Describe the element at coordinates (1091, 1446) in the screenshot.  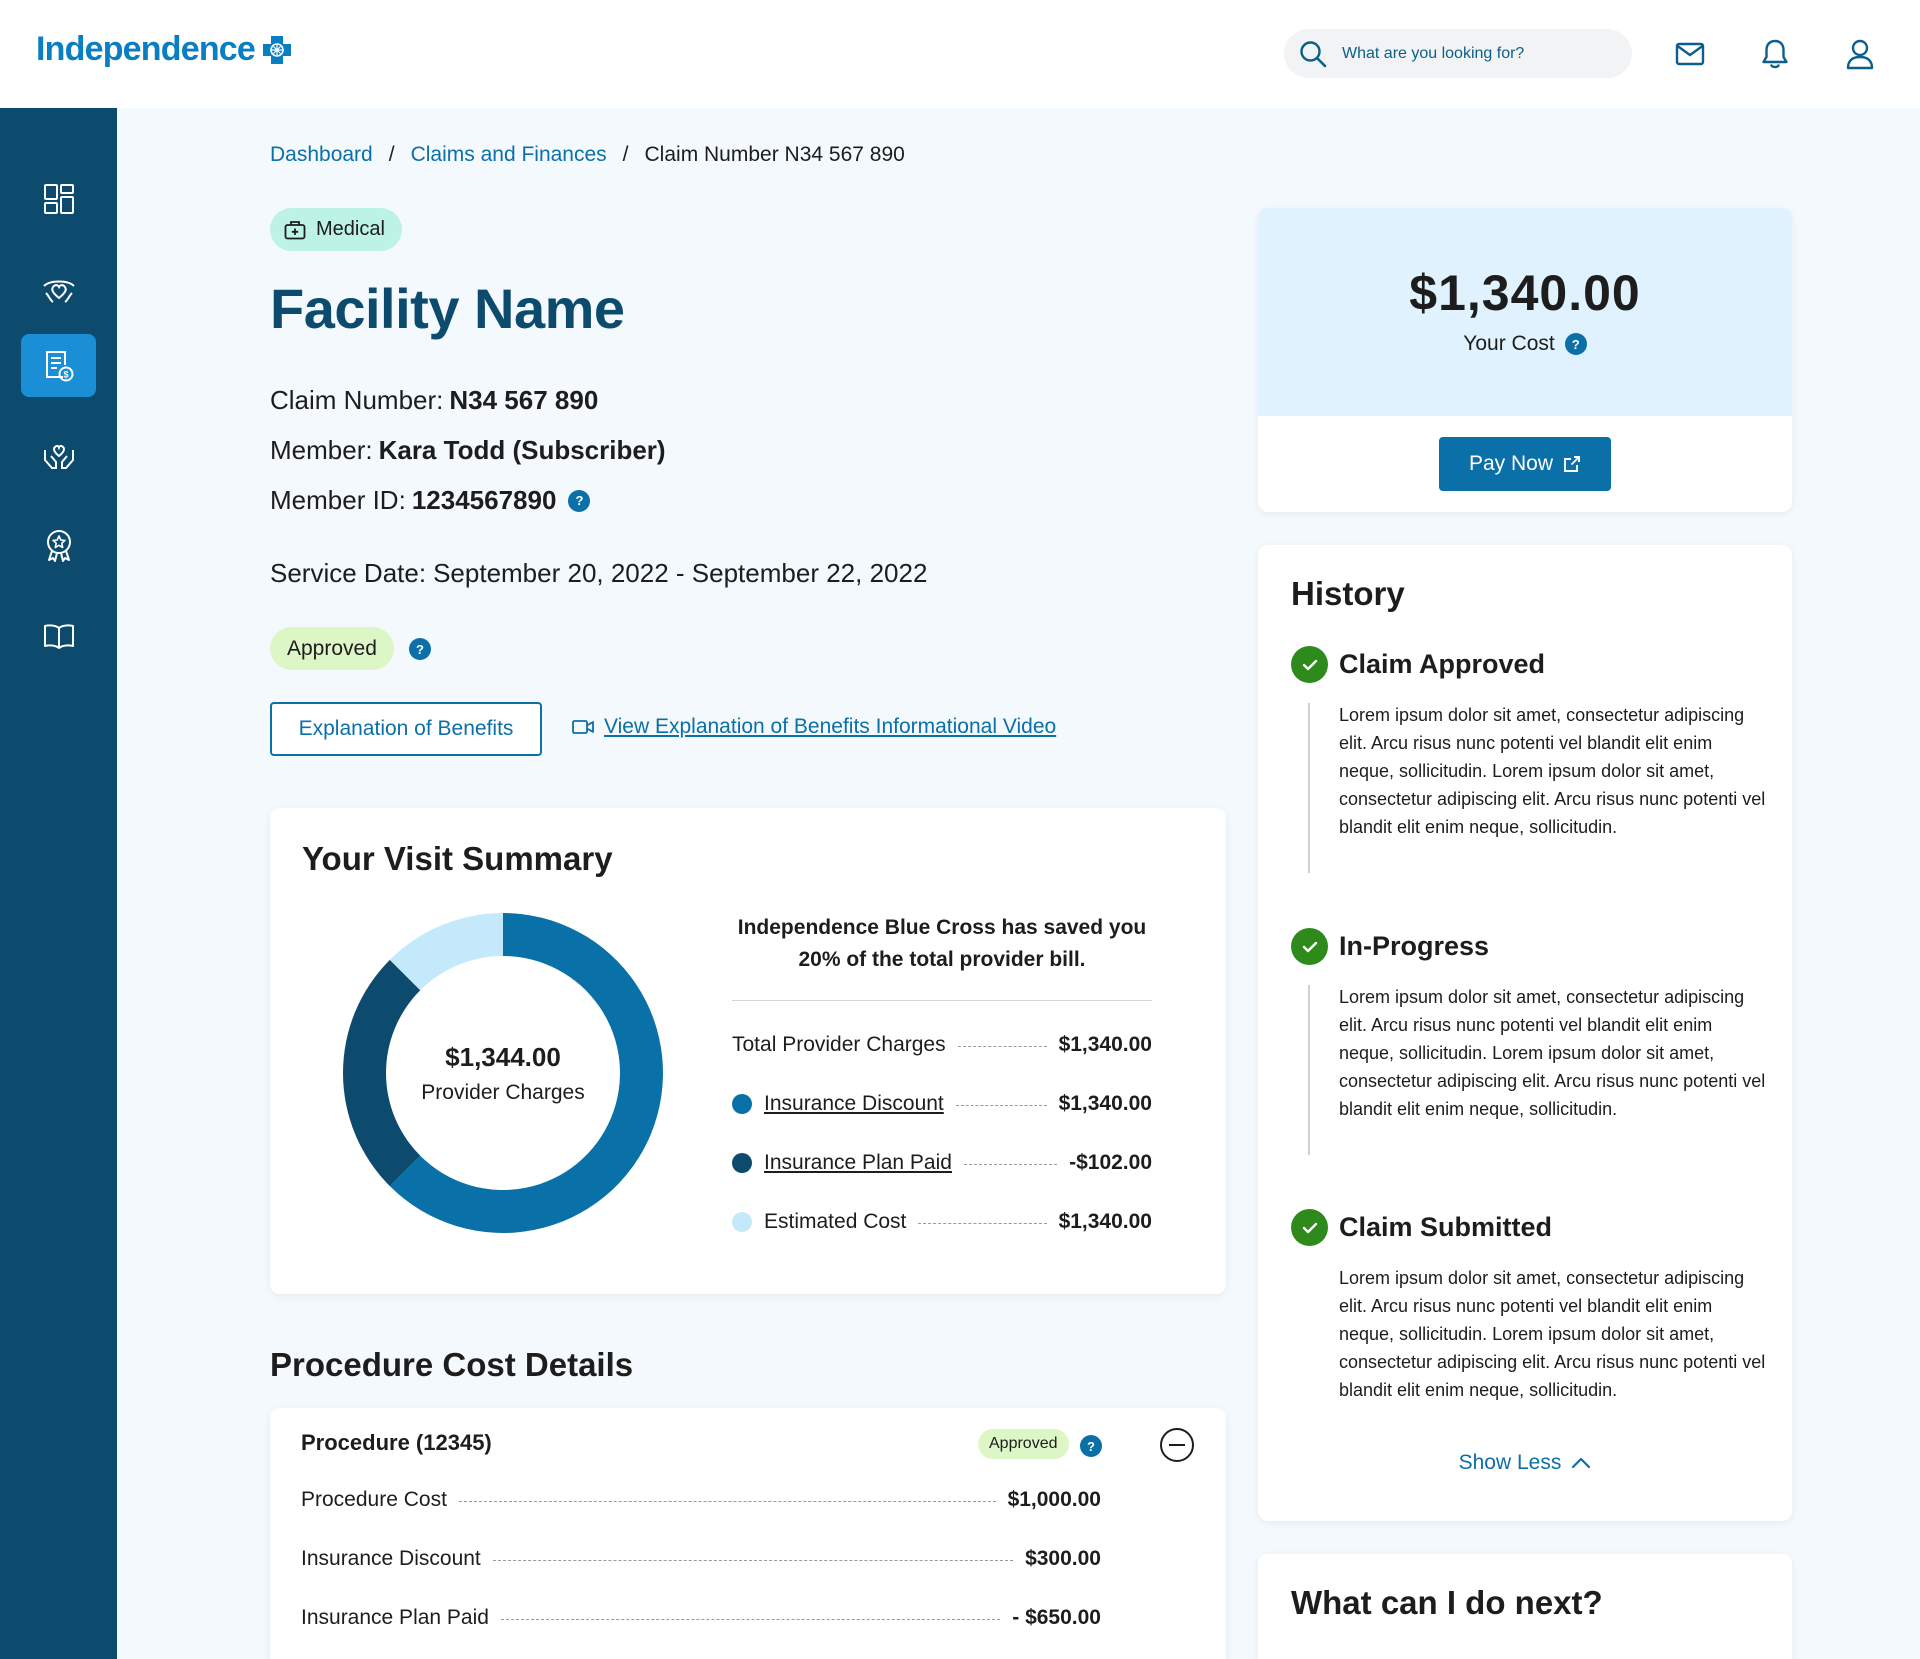
I see `procedure-help-icon: ?` at that location.